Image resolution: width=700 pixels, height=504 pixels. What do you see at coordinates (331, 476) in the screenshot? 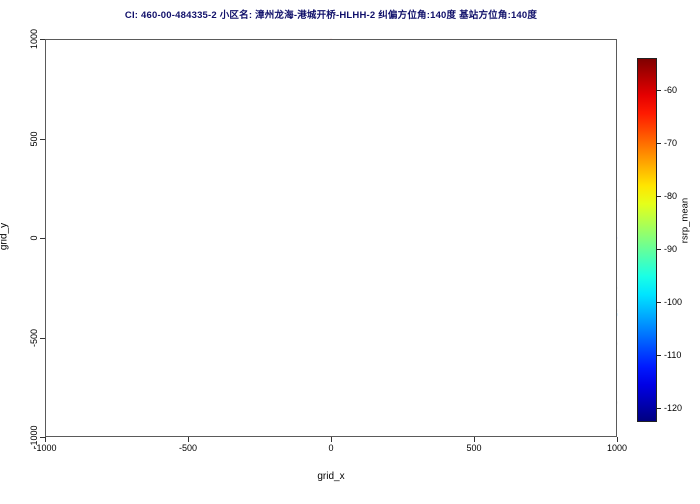
I see `x-axis-label: grid_x` at bounding box center [331, 476].